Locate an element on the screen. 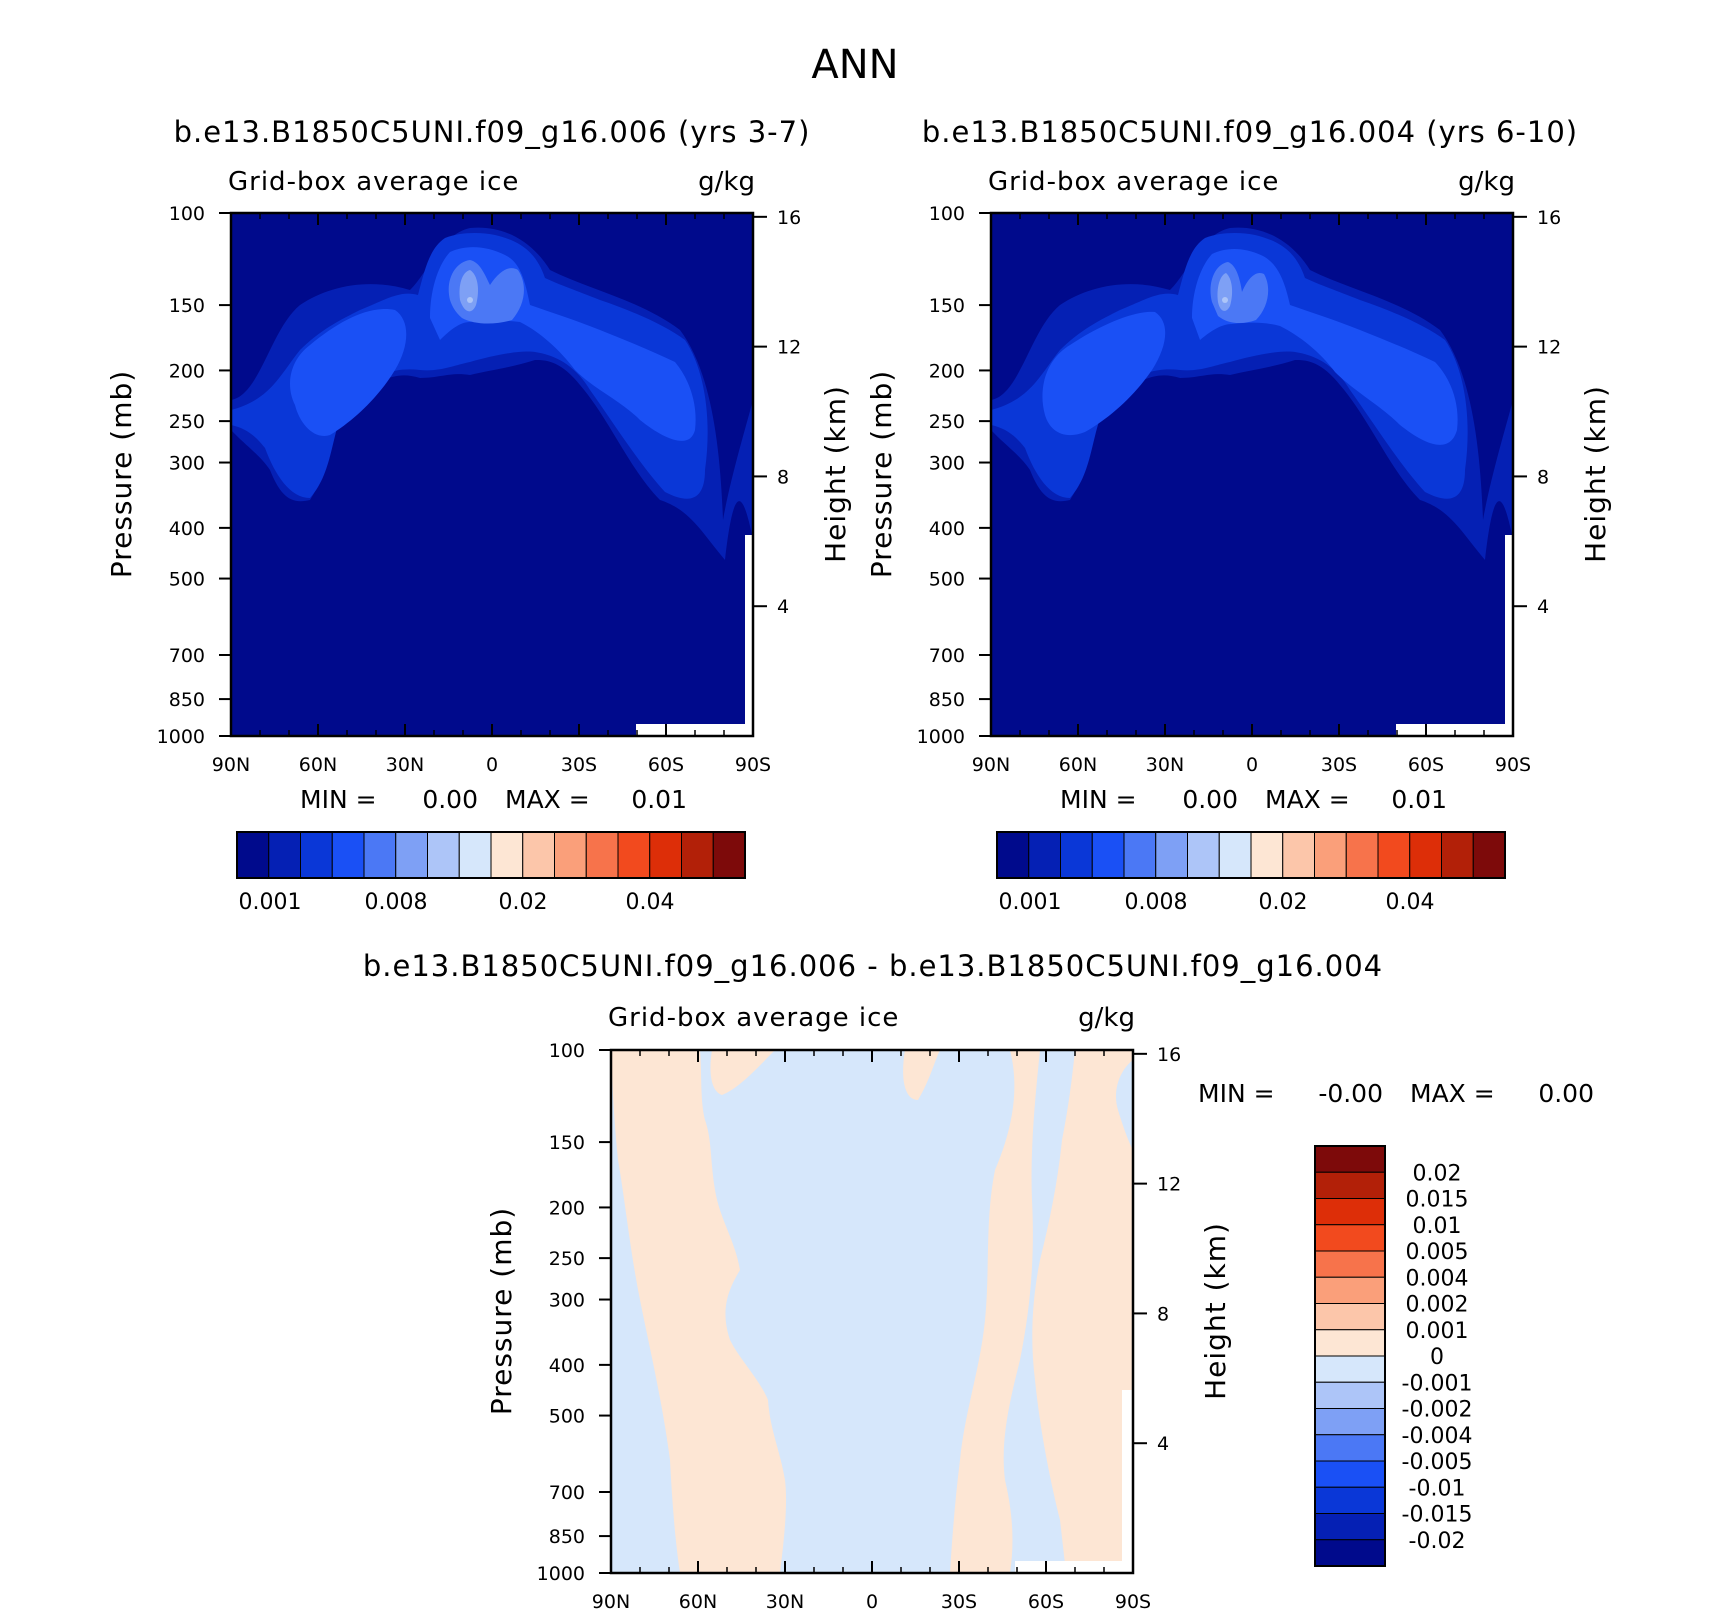 The height and width of the screenshot is (1616, 1710). y-tick-label: 500 is located at coordinates (187, 580).